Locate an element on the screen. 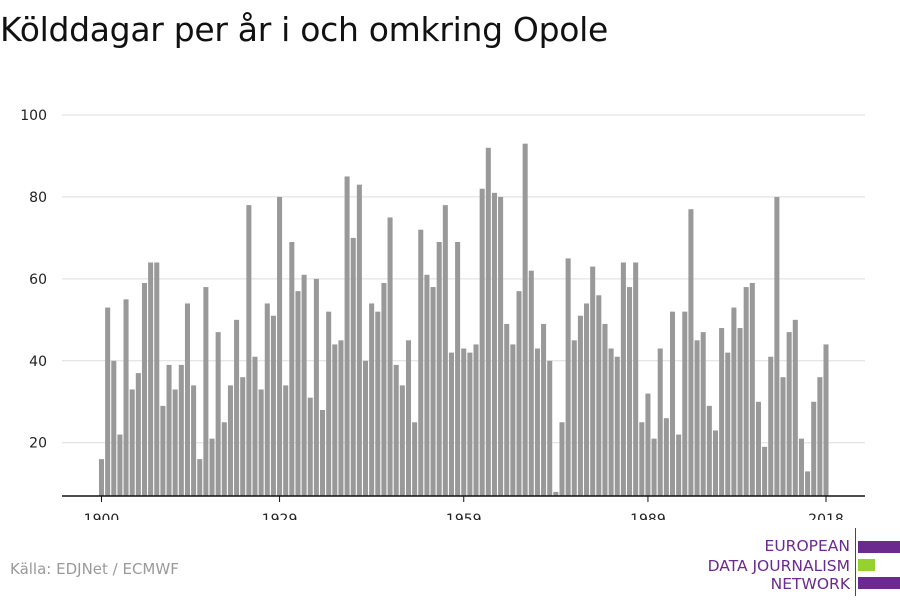 This screenshot has height=600, width=900. bar-2009 is located at coordinates (771, 426).